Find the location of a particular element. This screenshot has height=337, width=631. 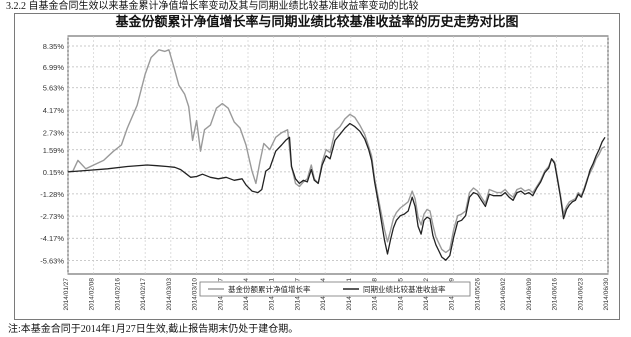

x-tick-label: 2014/06/23 is located at coordinates (580, 294).